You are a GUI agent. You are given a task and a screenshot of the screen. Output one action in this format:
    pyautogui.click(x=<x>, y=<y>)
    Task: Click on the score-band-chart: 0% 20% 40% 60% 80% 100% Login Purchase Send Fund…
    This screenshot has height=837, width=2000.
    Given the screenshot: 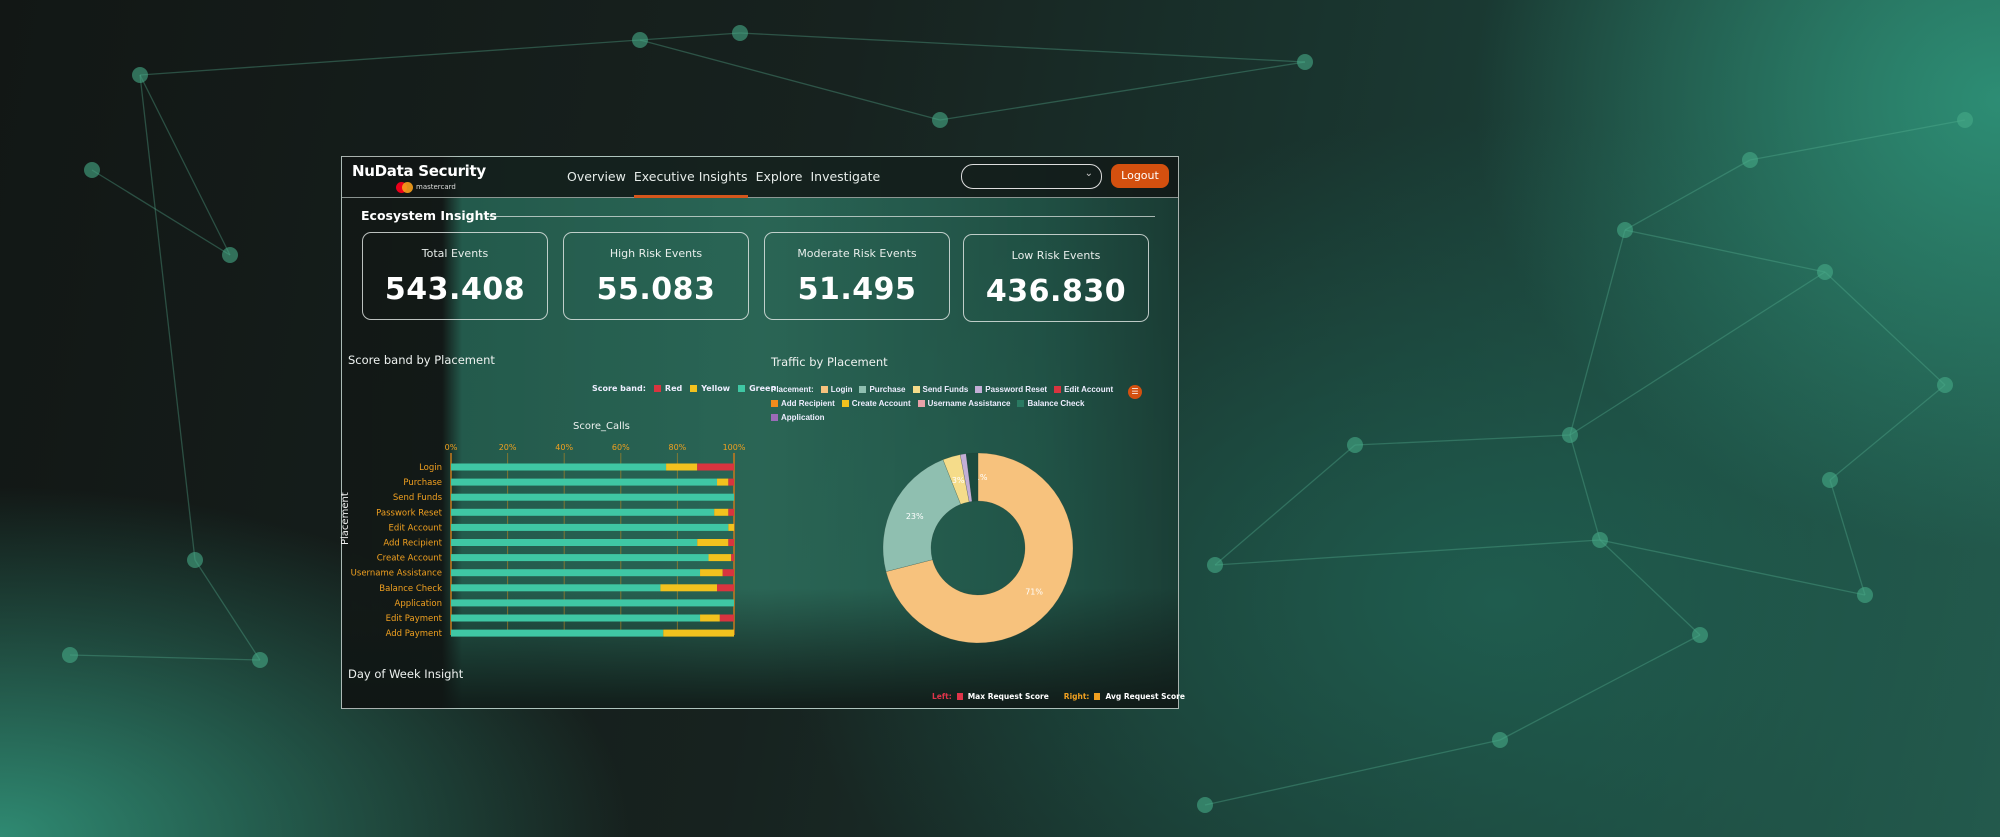 What is the action you would take?
    pyautogui.click(x=548, y=541)
    